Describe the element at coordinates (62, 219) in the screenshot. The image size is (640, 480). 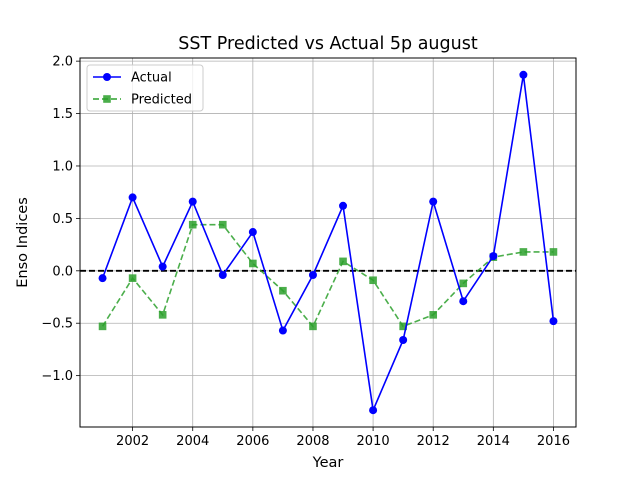
I see `y-tick-label: 0.5` at that location.